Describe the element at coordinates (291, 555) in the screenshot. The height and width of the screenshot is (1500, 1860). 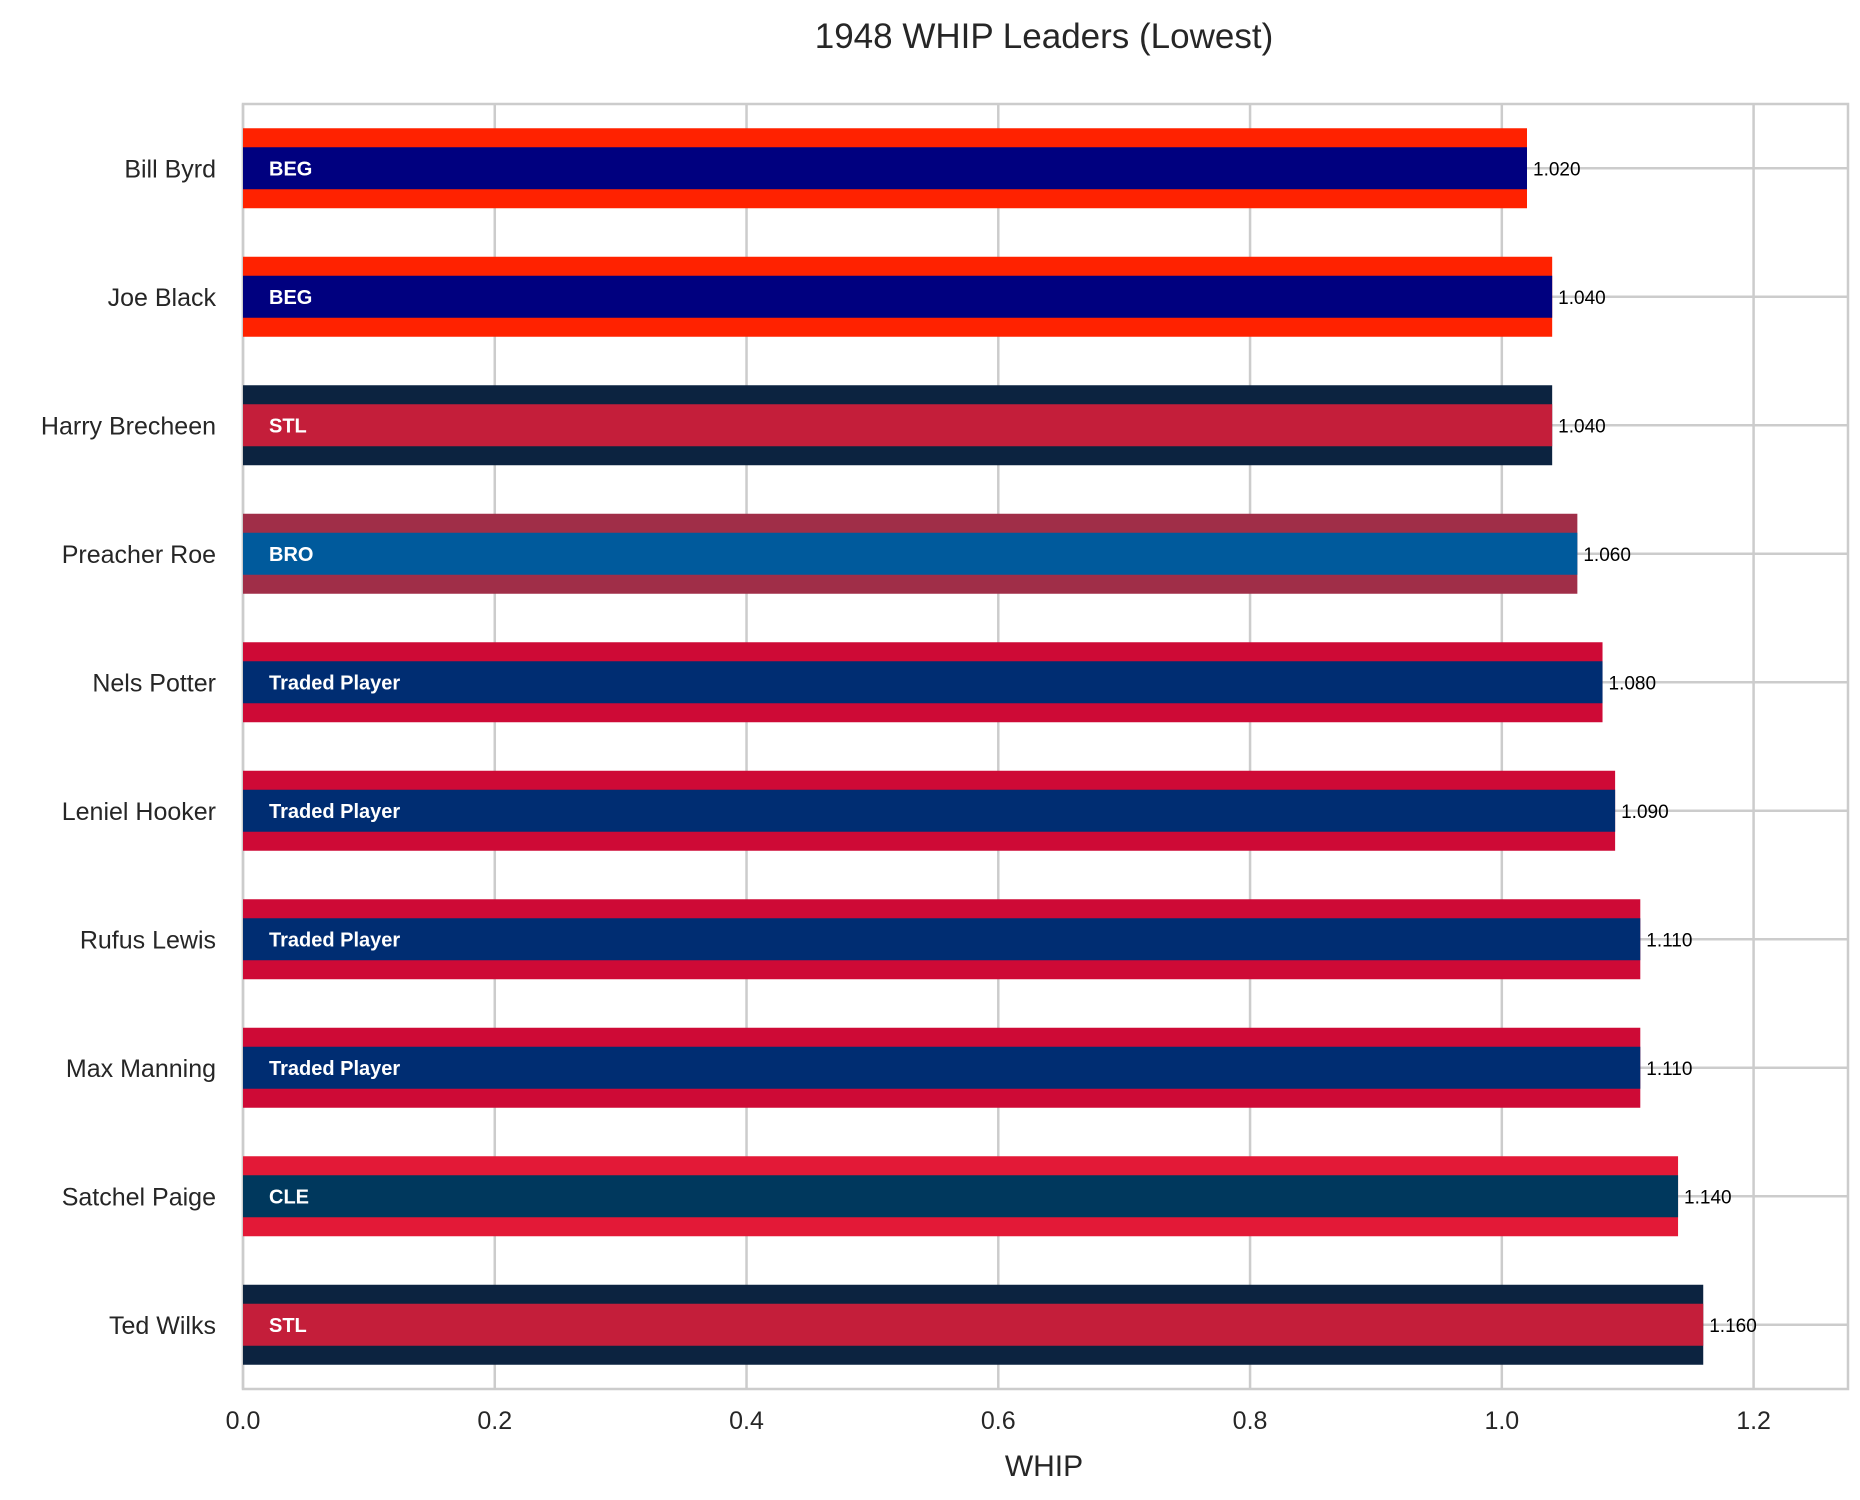
I see `team-label: BRO` at that location.